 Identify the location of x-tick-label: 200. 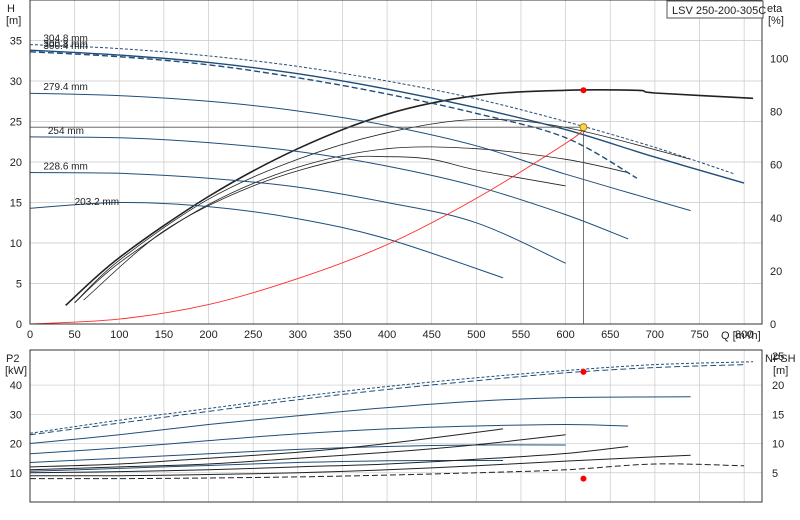
(208, 335).